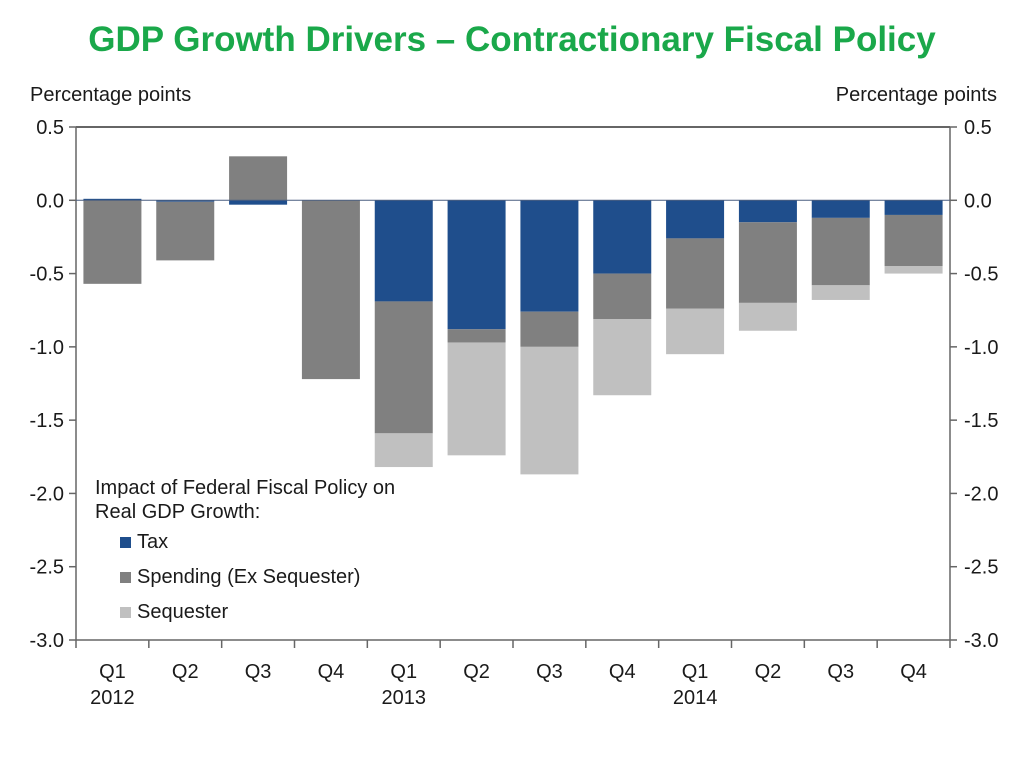  I want to click on y-tick-label-right: 0.5, so click(978, 128).